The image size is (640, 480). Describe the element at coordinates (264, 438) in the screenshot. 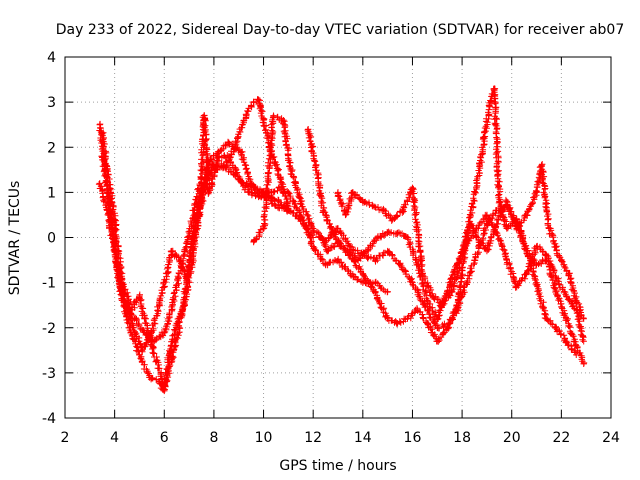

I see `x-tick-label: 10` at that location.